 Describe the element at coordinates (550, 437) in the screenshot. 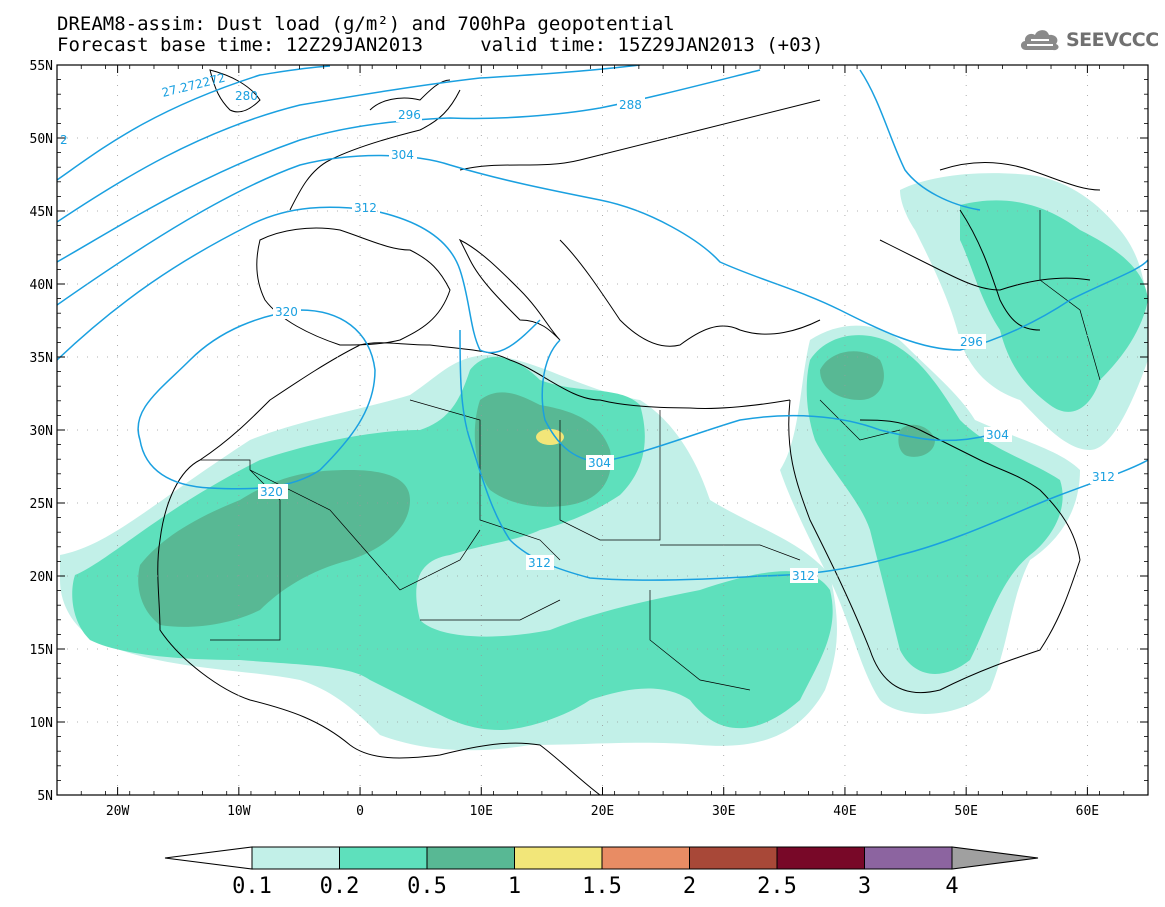

I see `dust-layer-1.0` at that location.